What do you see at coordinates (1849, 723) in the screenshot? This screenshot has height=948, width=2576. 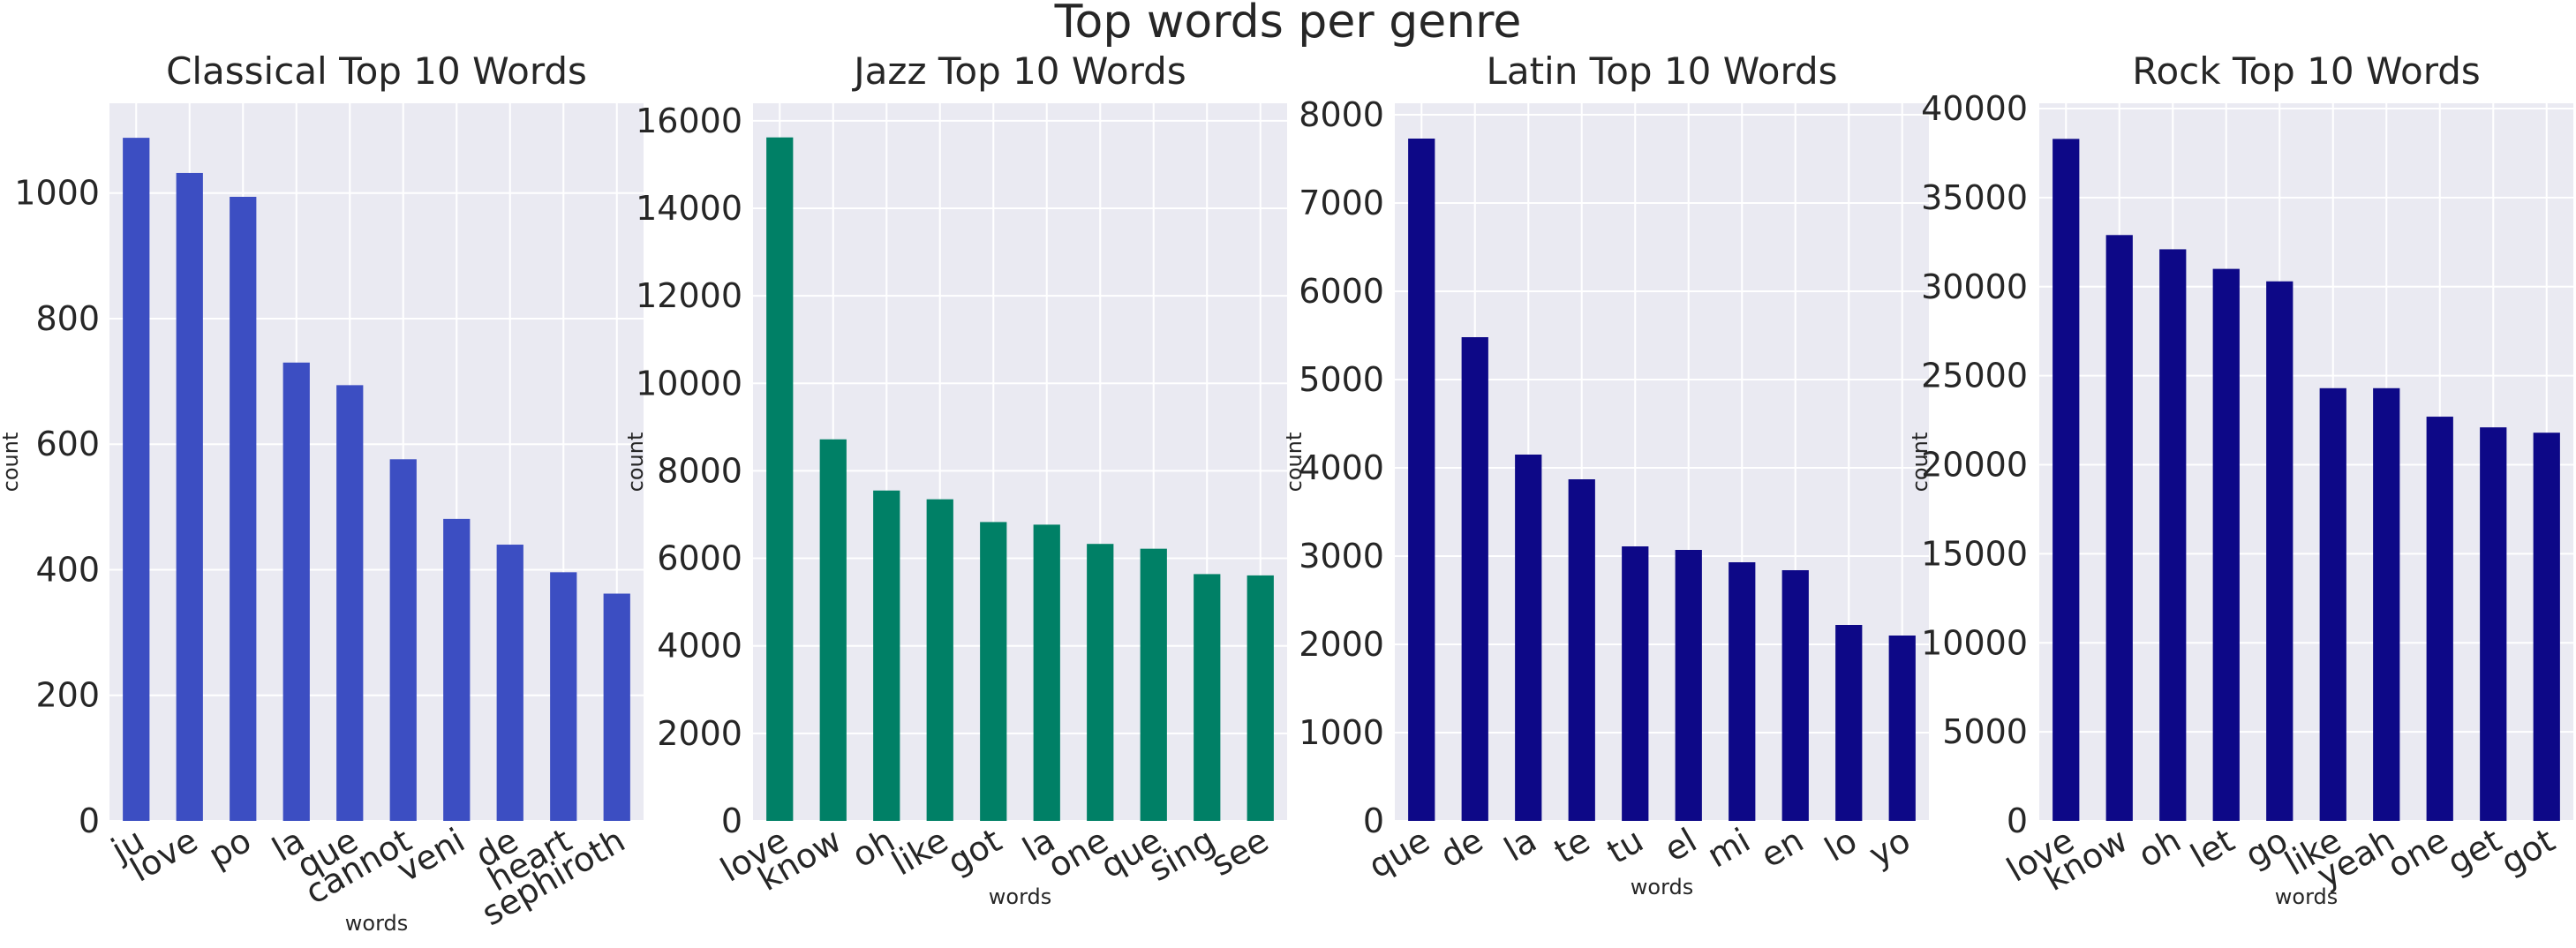 I see `bar-lo` at bounding box center [1849, 723].